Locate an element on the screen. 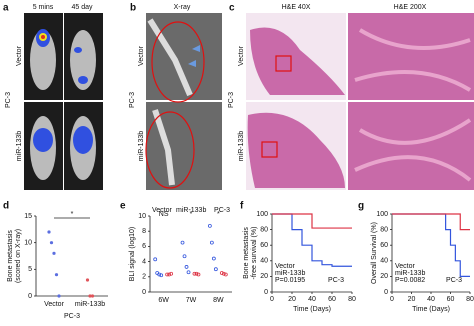 The height and width of the screenshot is (326, 474). x-tick-label: 8W is located at coordinates (218, 300).